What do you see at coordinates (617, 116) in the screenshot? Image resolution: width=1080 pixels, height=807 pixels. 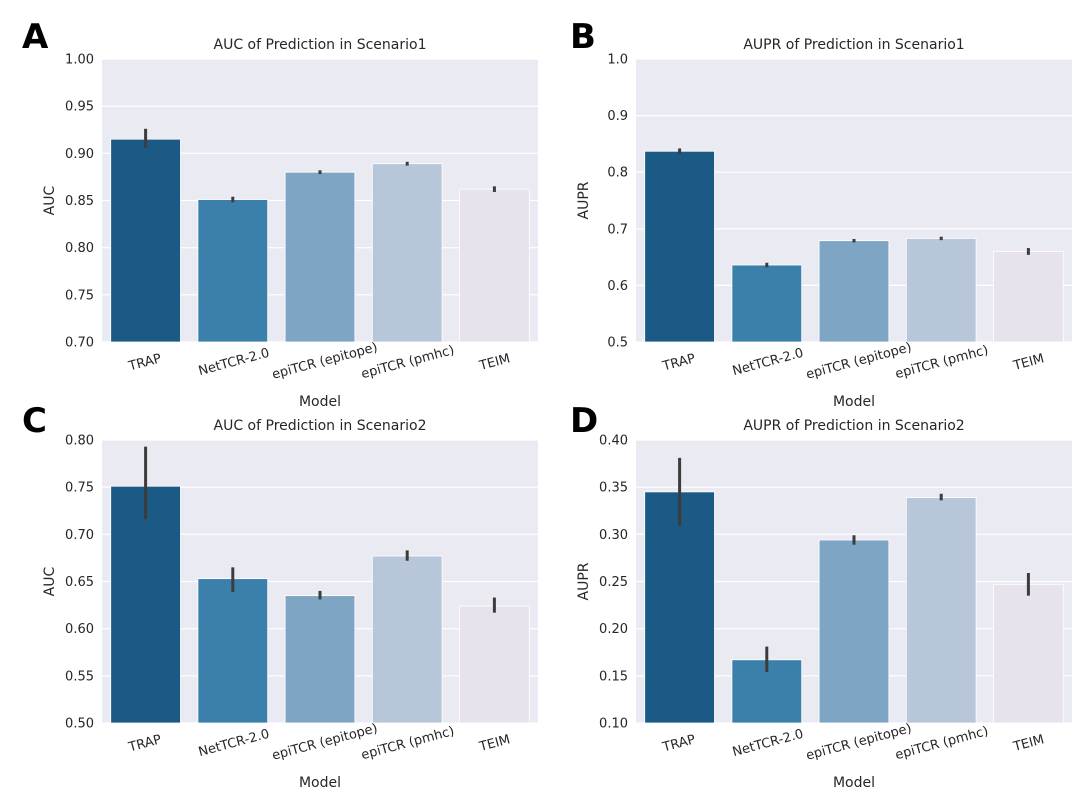 I see `y-tick-label: 0.9` at bounding box center [617, 116].